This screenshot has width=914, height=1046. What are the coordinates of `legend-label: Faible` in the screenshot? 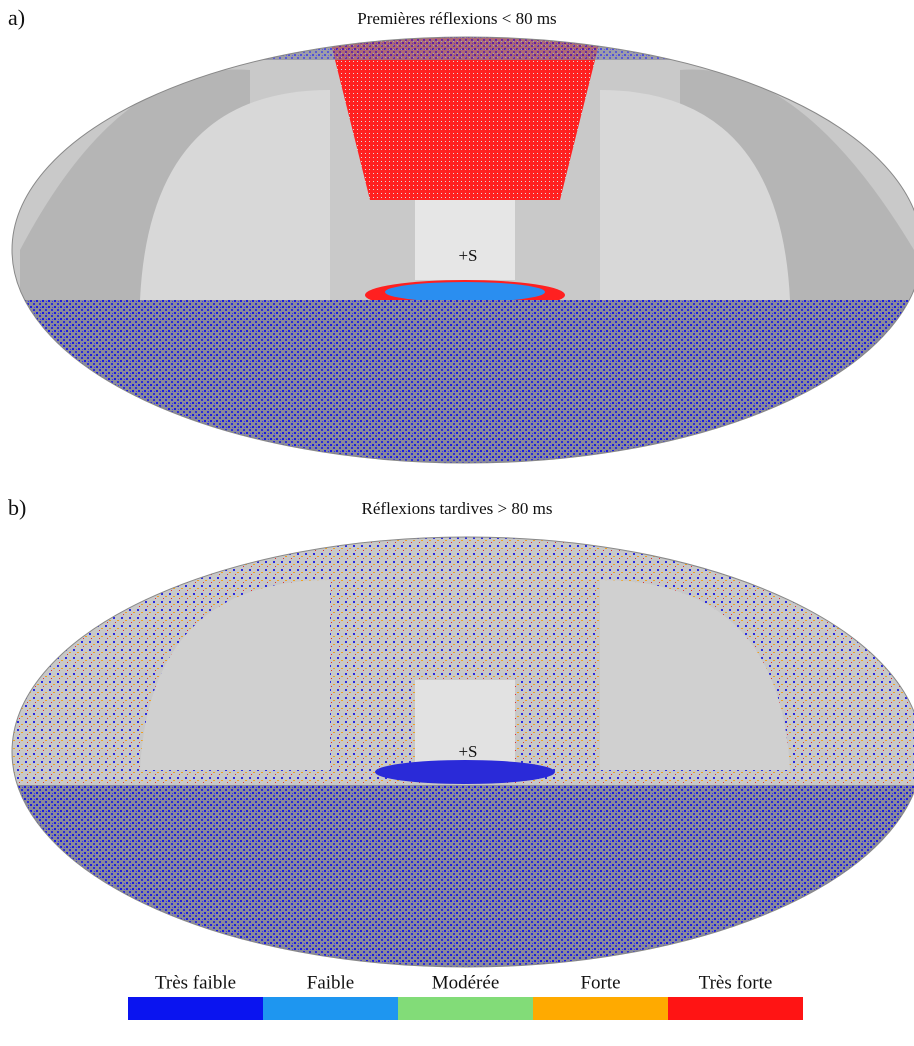 It's located at (331, 982).